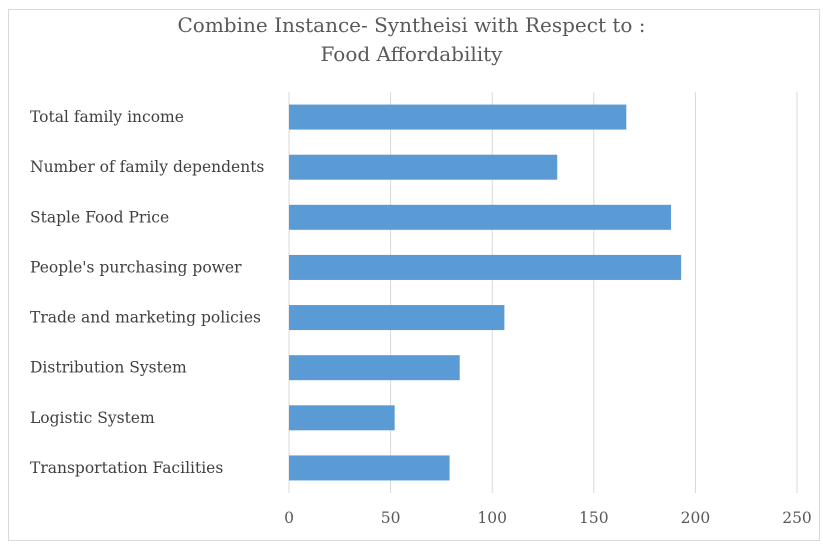 The height and width of the screenshot is (544, 823). Describe the element at coordinates (99, 217) in the screenshot. I see `category-label: Staple Food Price` at that location.